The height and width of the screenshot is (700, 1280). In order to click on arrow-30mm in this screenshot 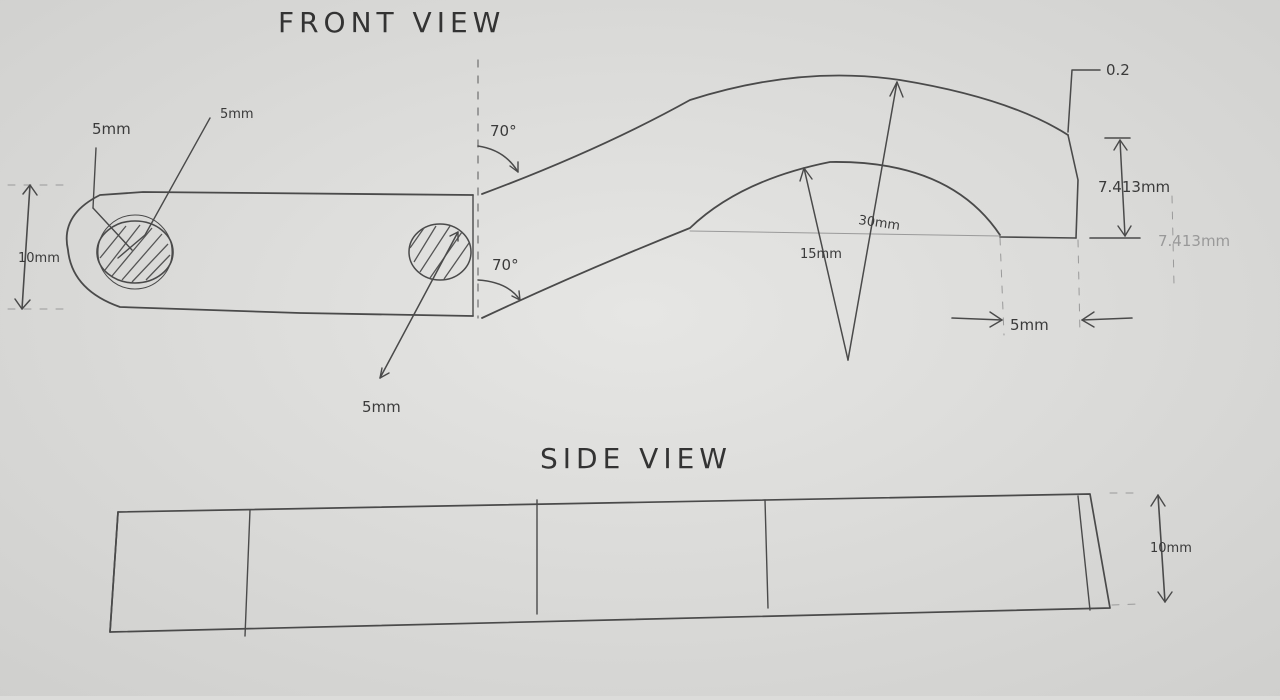, I will do `click(896, 89)`.